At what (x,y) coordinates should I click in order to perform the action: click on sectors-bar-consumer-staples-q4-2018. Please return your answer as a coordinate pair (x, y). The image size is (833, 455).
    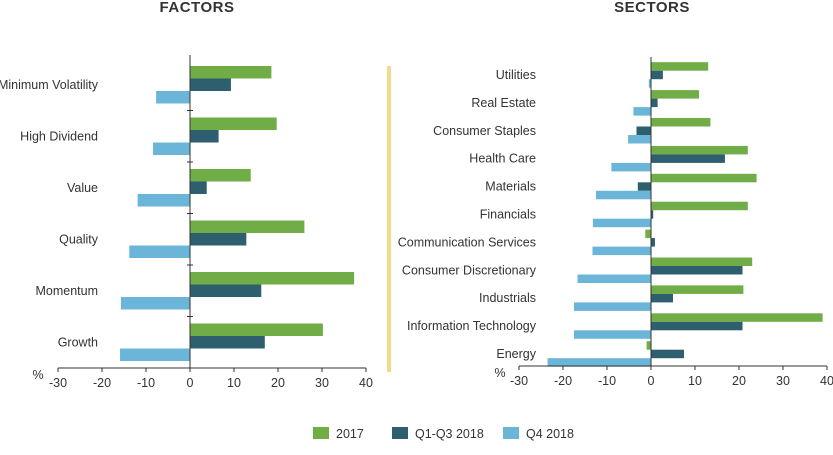
    Looking at the image, I should click on (639, 139).